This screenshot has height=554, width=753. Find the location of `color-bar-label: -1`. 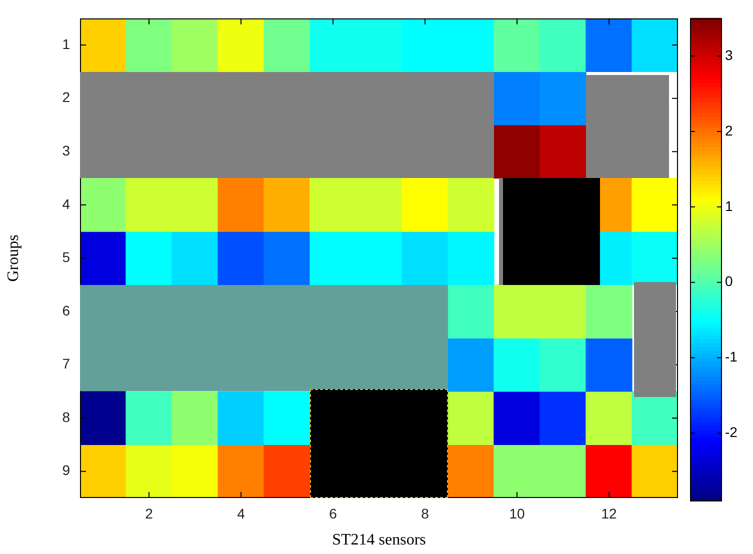

color-bar-label: -1 is located at coordinates (731, 356).